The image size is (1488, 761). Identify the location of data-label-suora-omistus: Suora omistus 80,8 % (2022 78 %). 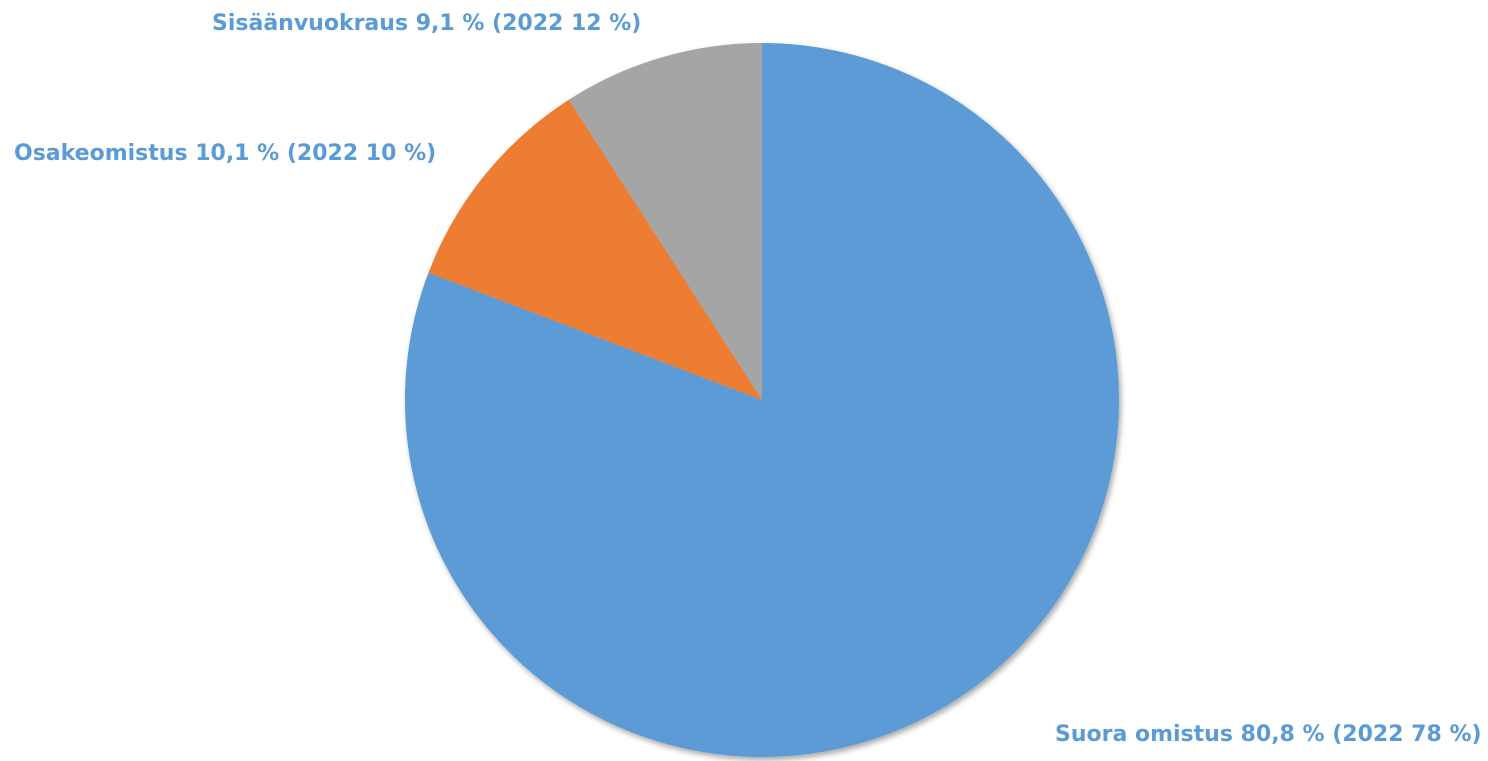
(1268, 734).